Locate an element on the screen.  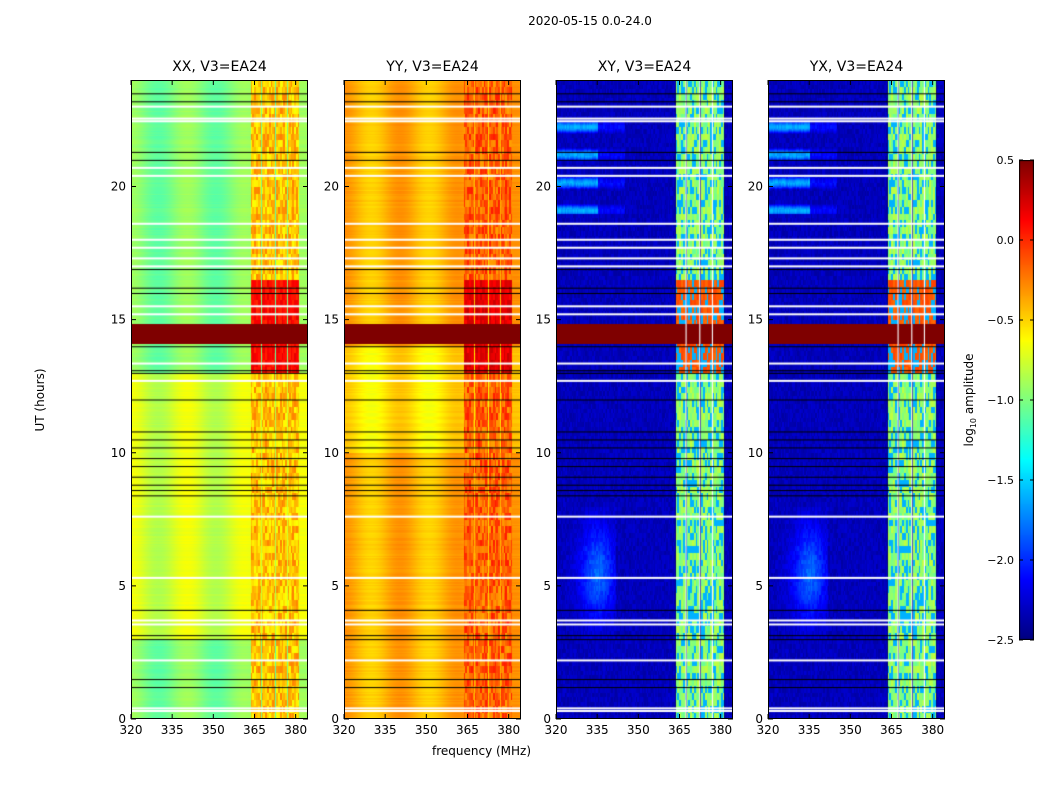
y-axis-label: UT (hours) is located at coordinates (40, 400).